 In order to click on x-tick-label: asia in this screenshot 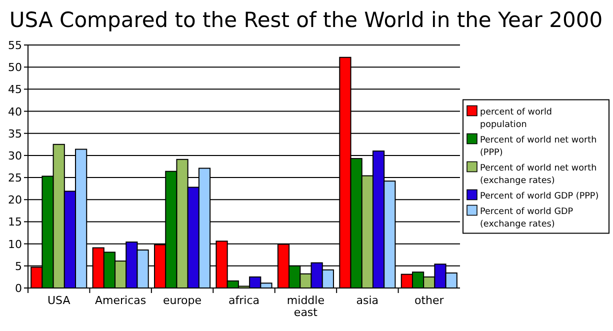, I will do `click(367, 300)`.